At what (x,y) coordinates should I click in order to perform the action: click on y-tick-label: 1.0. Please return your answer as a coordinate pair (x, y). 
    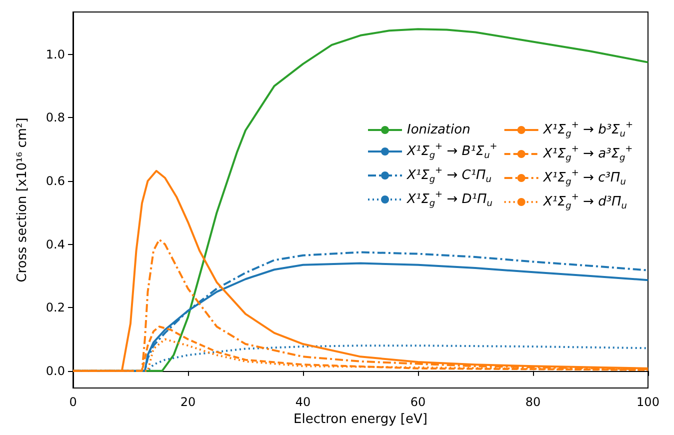
    Looking at the image, I should click on (55, 54).